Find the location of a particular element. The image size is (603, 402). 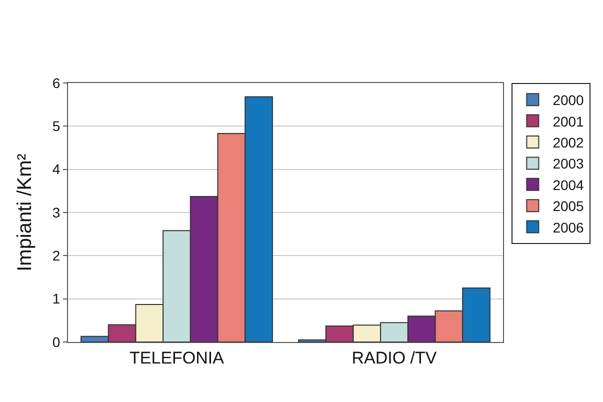

legend-label: 2000 is located at coordinates (568, 100).